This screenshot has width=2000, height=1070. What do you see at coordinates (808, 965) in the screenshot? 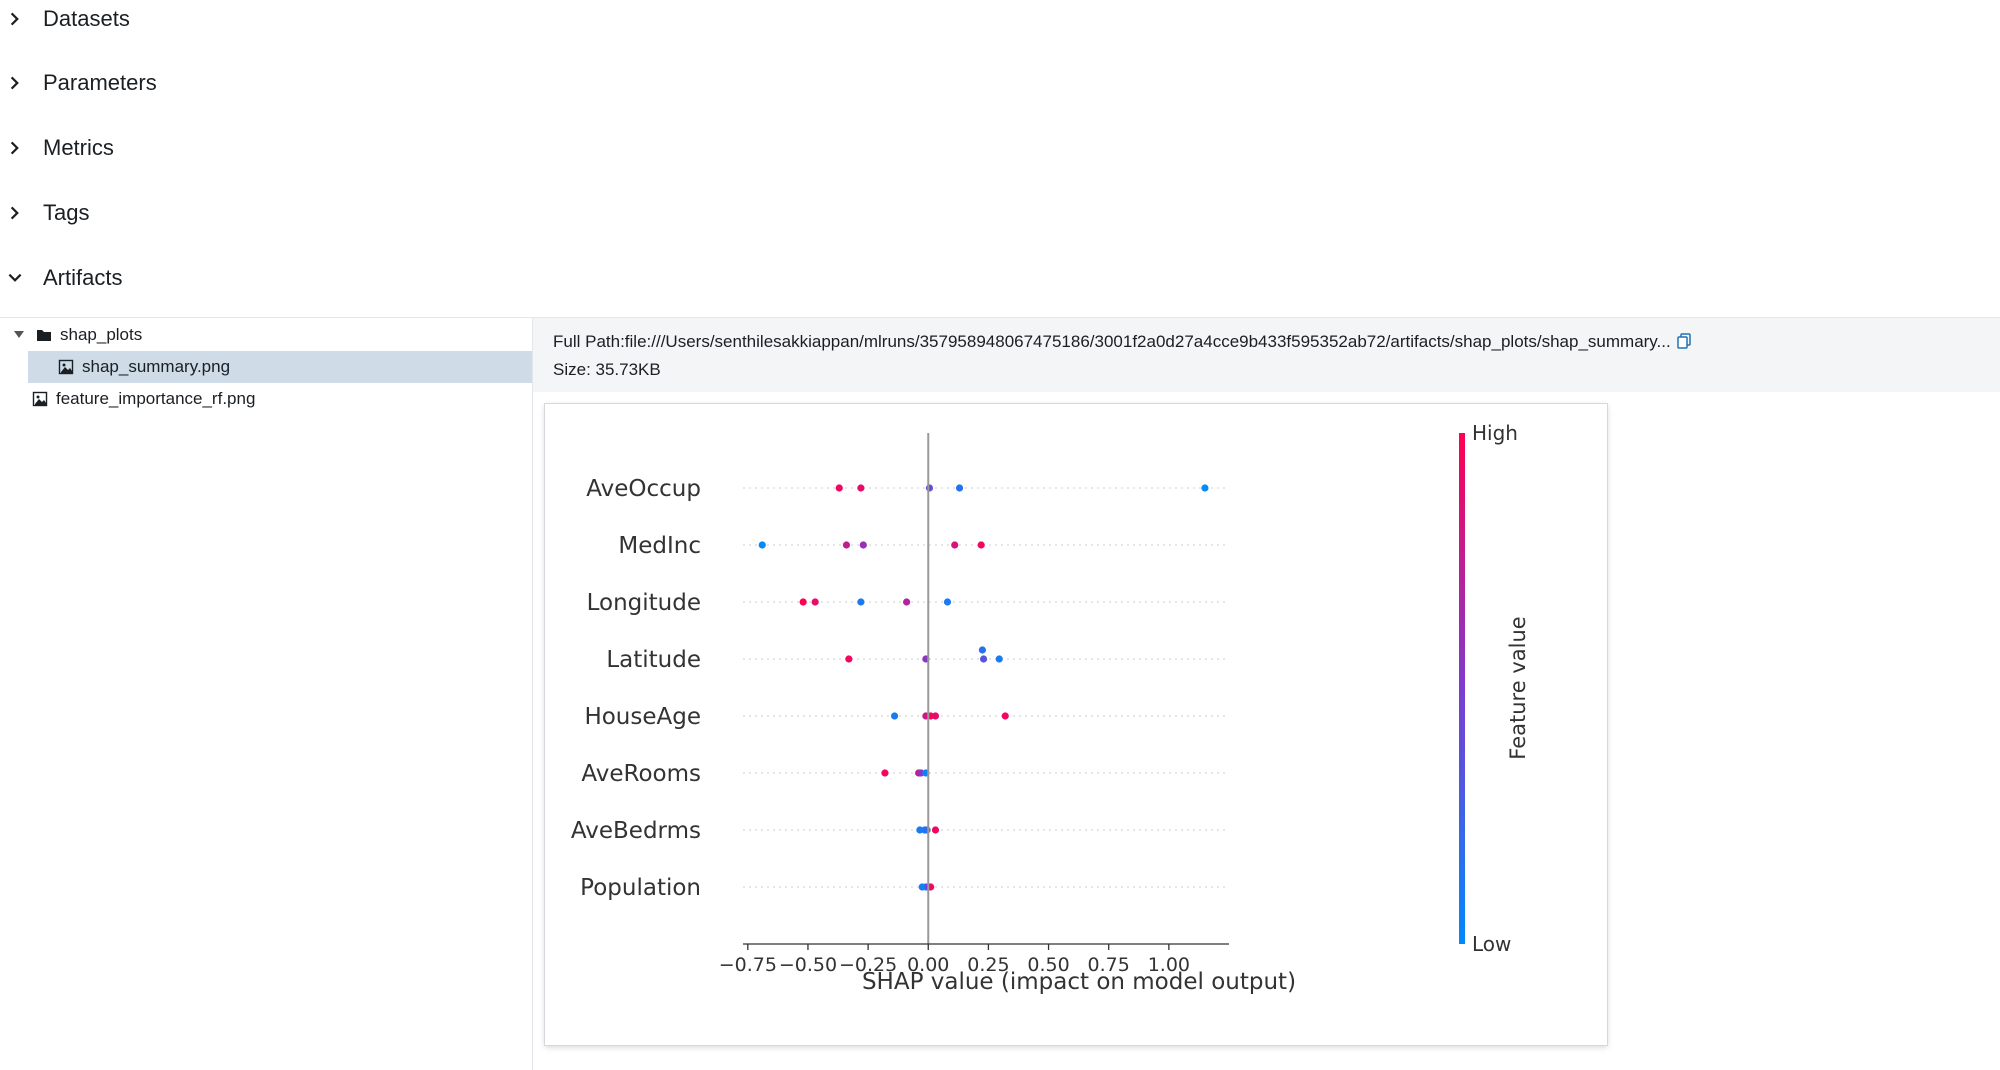
I see `x-tick-label: −0.50` at bounding box center [808, 965].